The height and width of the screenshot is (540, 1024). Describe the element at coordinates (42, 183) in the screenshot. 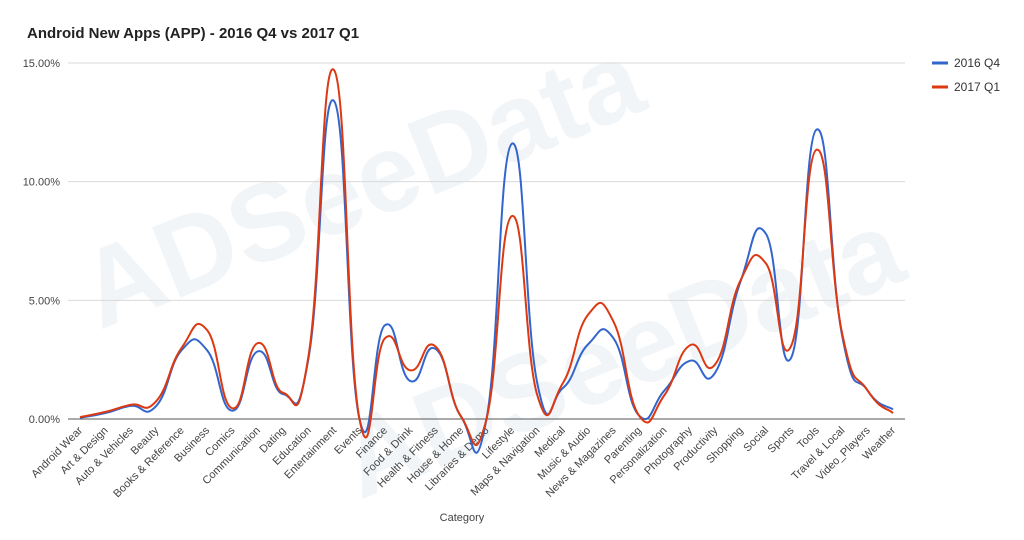

I see `y-tick-label-2: 10.00%` at that location.